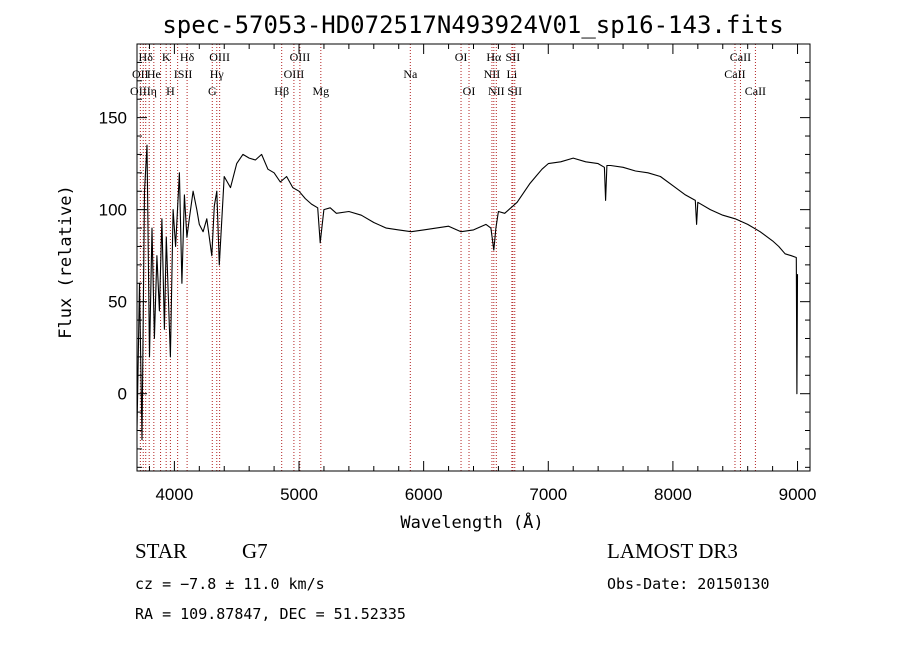 The width and height of the screenshot is (900, 654). I want to click on line-label-4: OIII, so click(300, 57).